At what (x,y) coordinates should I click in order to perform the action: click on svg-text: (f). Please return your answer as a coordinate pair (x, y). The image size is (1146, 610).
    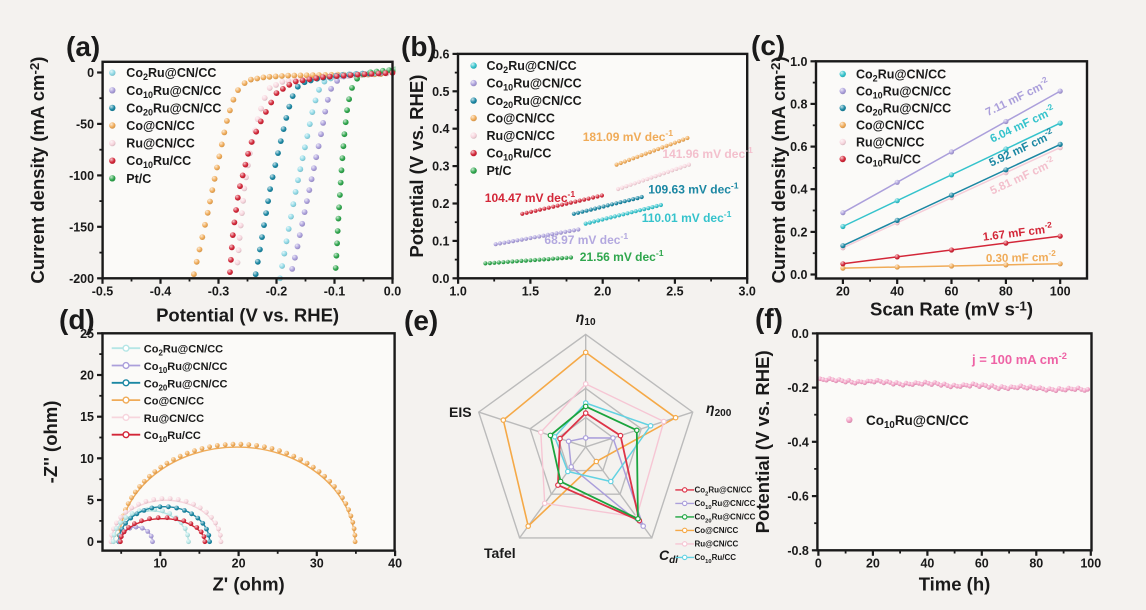
    Looking at the image, I should click on (769, 318).